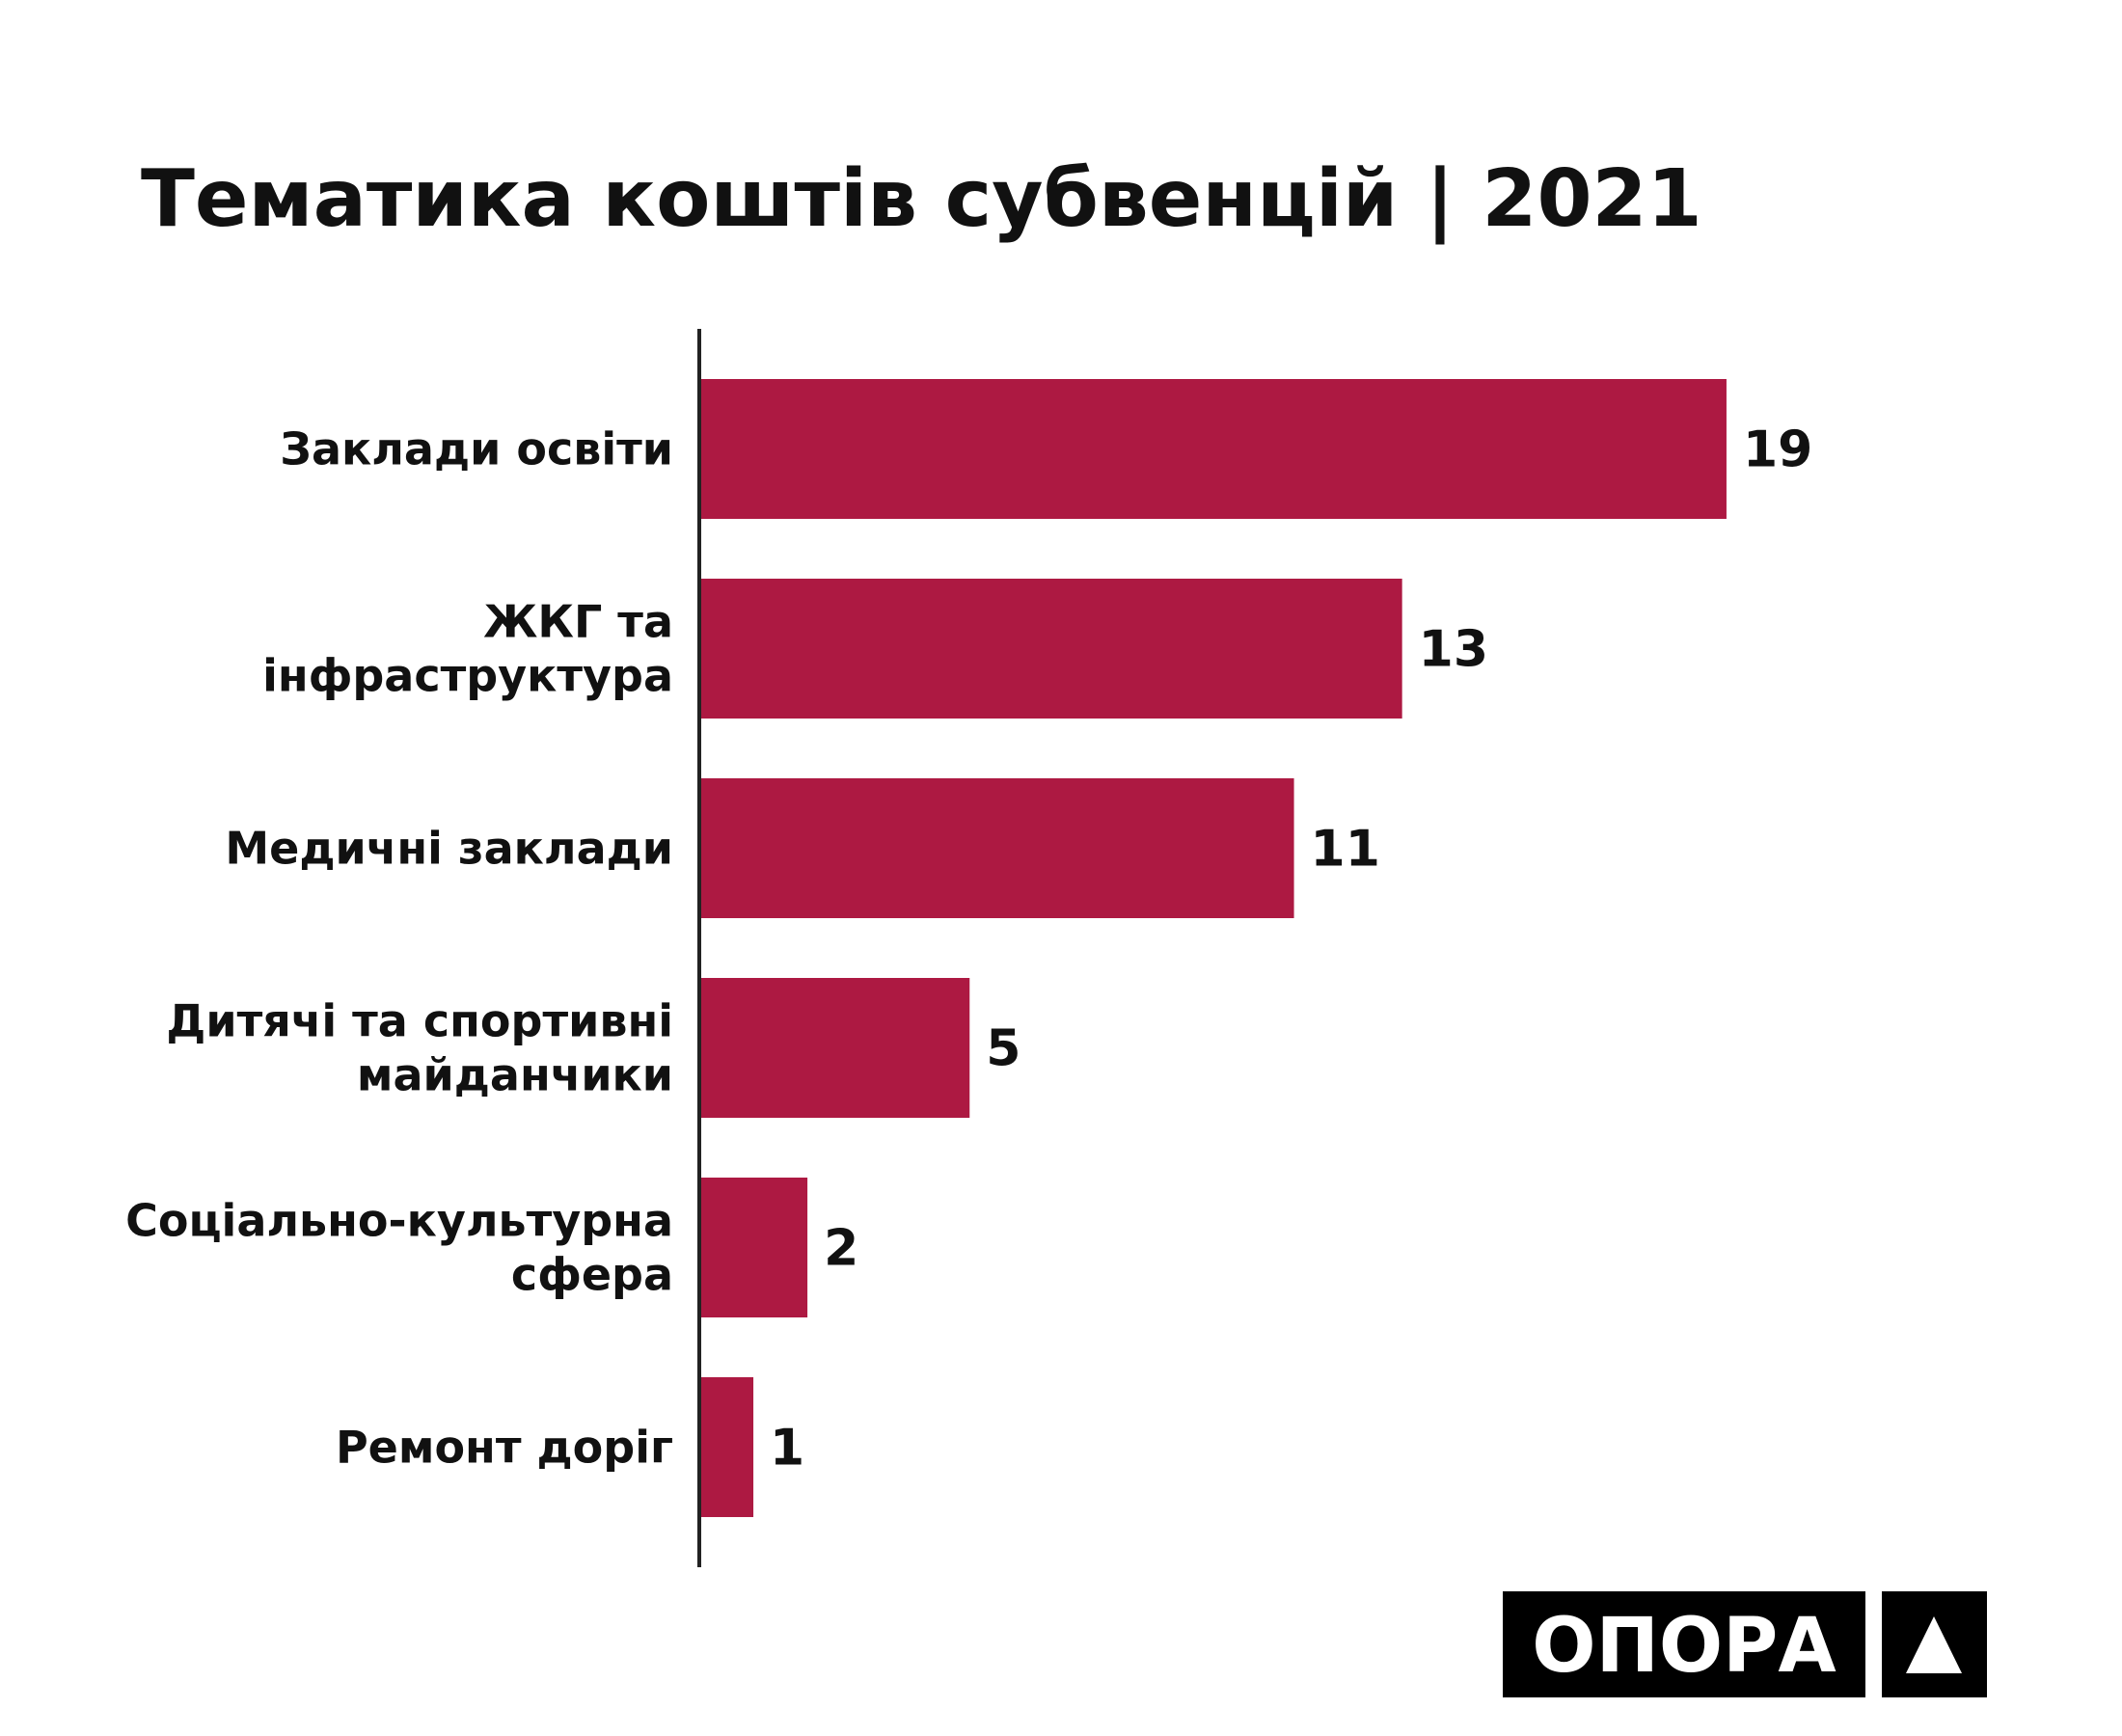  I want to click on logo-text: ОПОРА, so click(1684, 1647).